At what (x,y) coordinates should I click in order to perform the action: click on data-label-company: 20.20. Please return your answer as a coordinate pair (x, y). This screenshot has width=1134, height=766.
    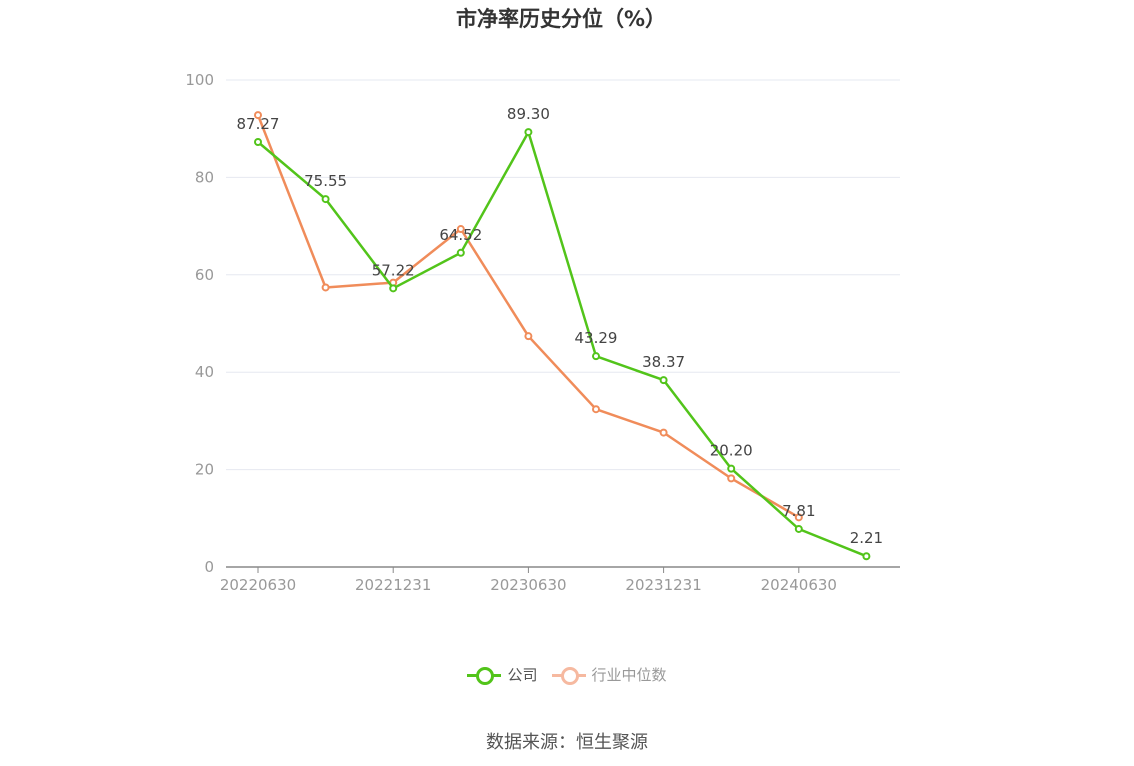
    Looking at the image, I should click on (731, 451).